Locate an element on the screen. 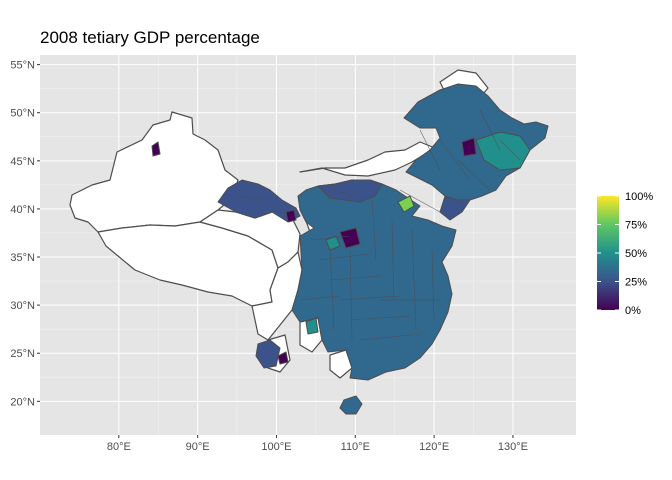 The height and width of the screenshot is (480, 672). region-shanxi-dark is located at coordinates (350, 238).